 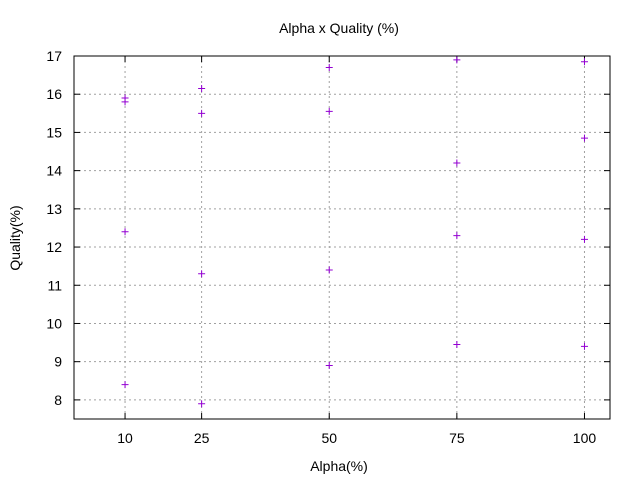 What do you see at coordinates (54, 56) in the screenshot?
I see `y-tick-label: 17` at bounding box center [54, 56].